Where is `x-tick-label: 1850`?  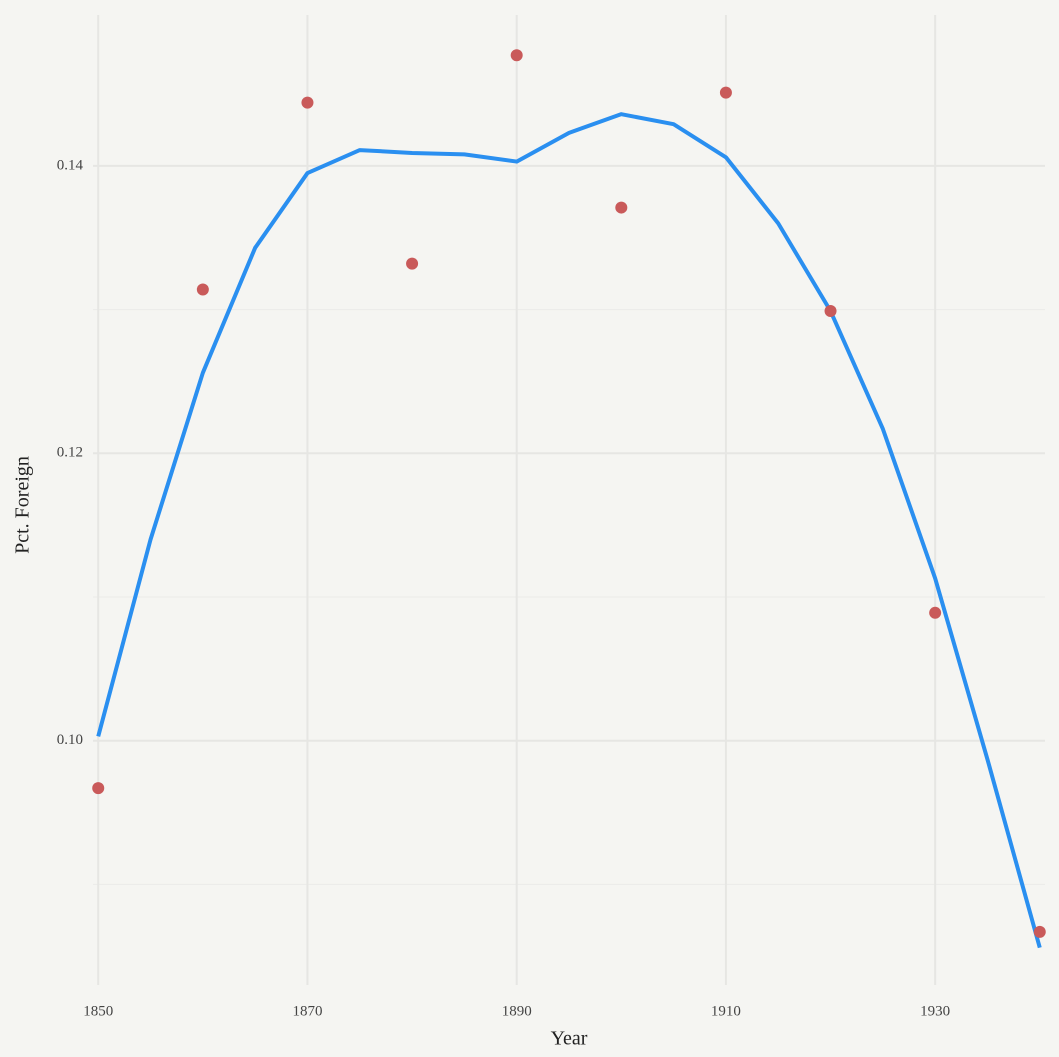
x-tick-label: 1850 is located at coordinates (98, 1011).